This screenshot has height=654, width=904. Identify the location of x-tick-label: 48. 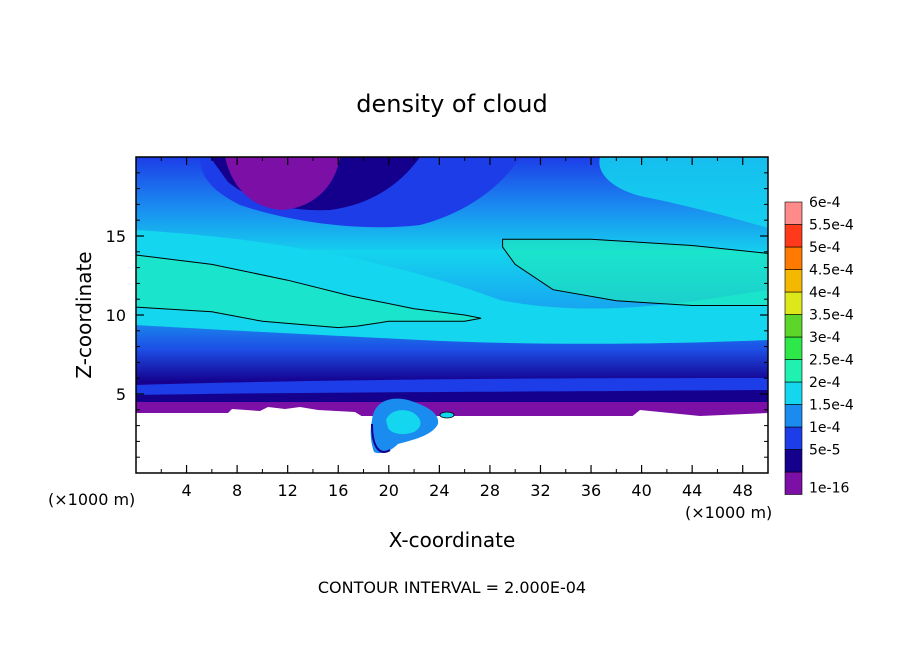
(743, 490).